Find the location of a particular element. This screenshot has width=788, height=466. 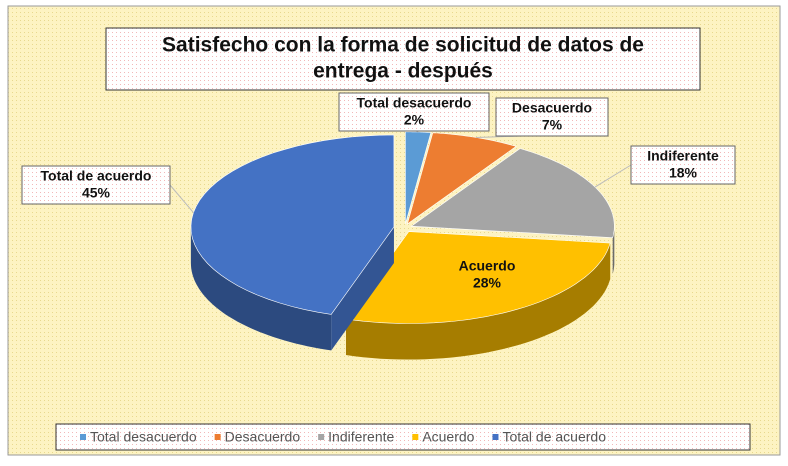

legend-box is located at coordinates (403, 437).